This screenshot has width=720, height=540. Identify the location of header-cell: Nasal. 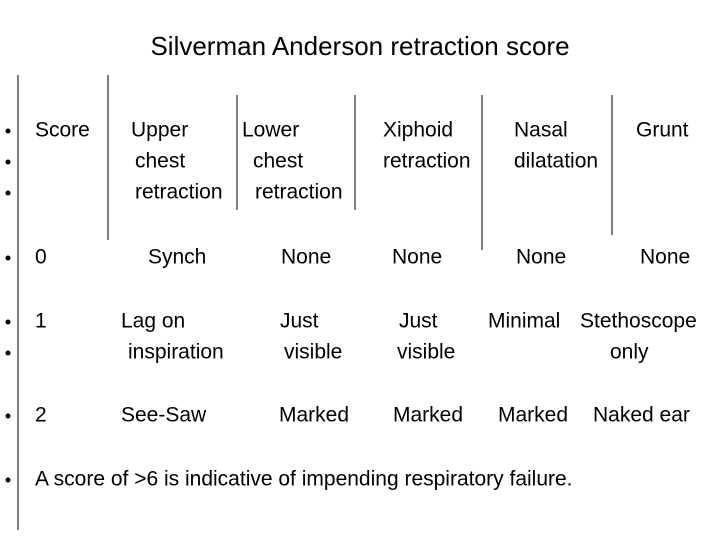
(541, 130).